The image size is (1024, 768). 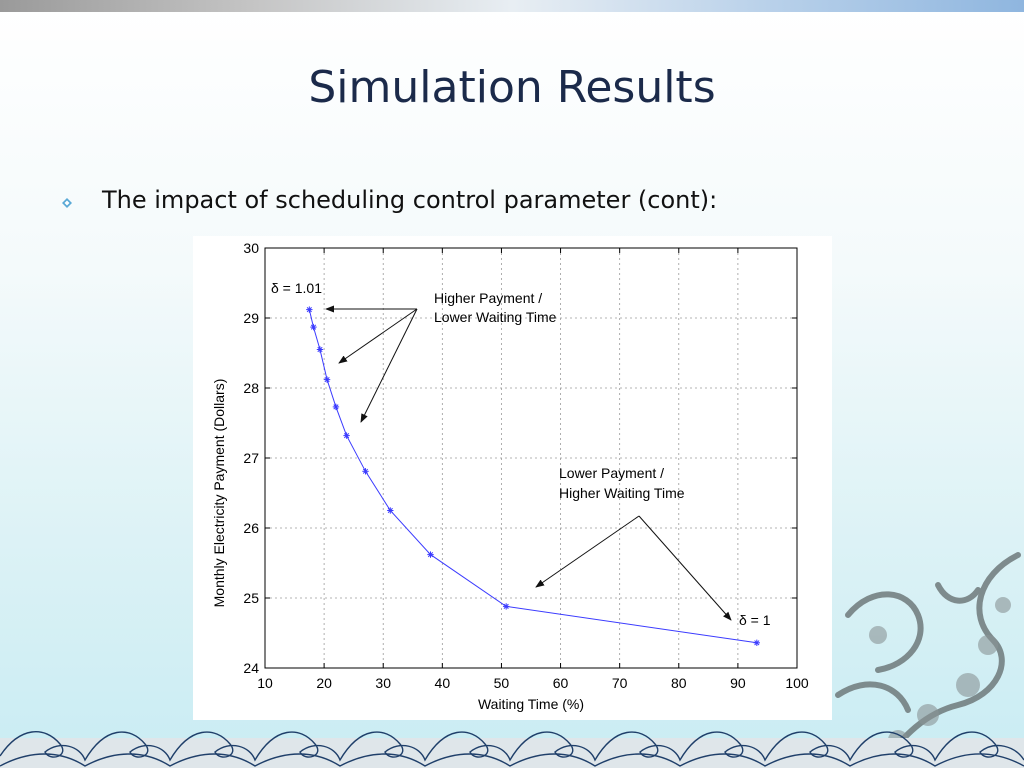 What do you see at coordinates (531, 704) in the screenshot?
I see `x-axis-label: Waiting Time (%)` at bounding box center [531, 704].